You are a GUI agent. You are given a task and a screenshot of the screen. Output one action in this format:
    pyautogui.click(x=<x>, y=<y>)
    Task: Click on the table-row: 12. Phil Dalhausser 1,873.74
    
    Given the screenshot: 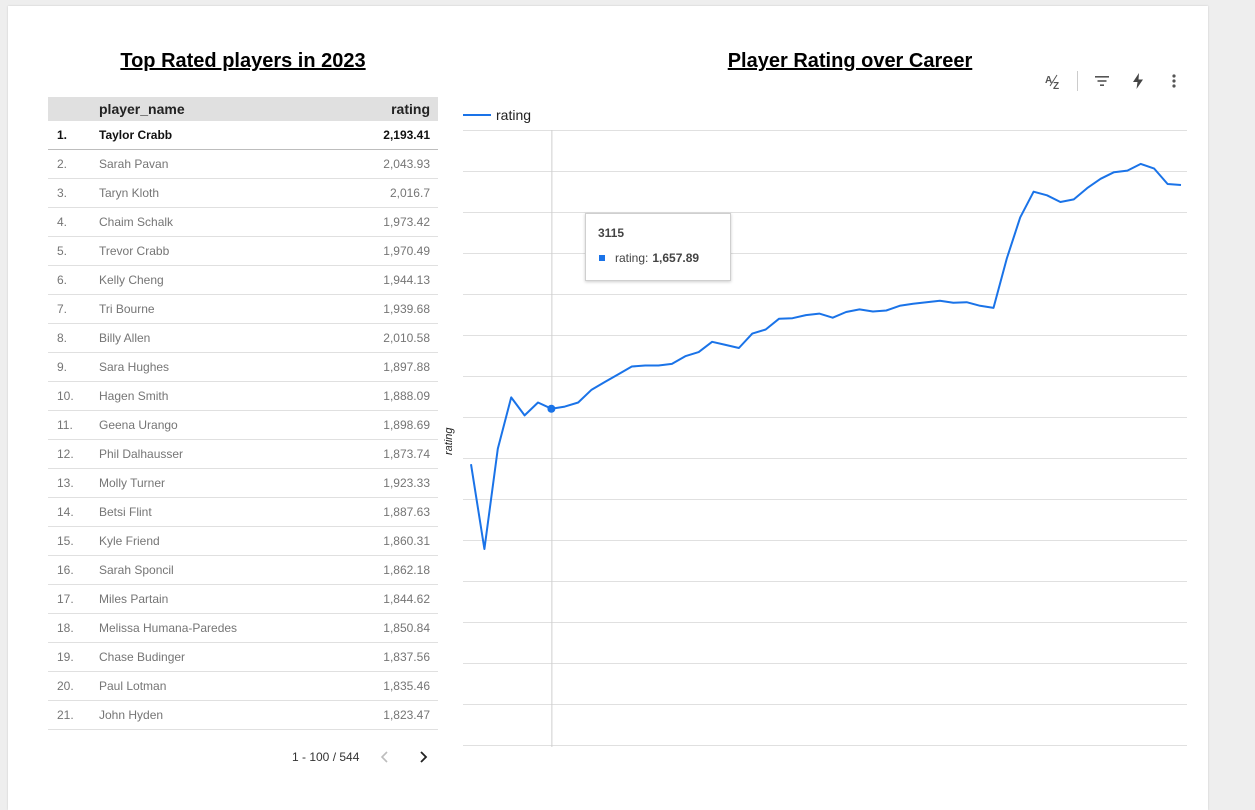 What is the action you would take?
    pyautogui.click(x=243, y=454)
    